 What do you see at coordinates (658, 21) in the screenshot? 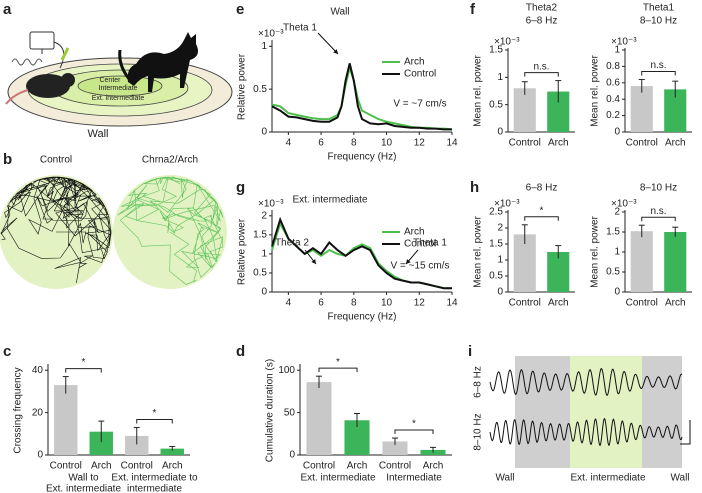
I see `chart-subtitle: 8–10 Hz` at bounding box center [658, 21].